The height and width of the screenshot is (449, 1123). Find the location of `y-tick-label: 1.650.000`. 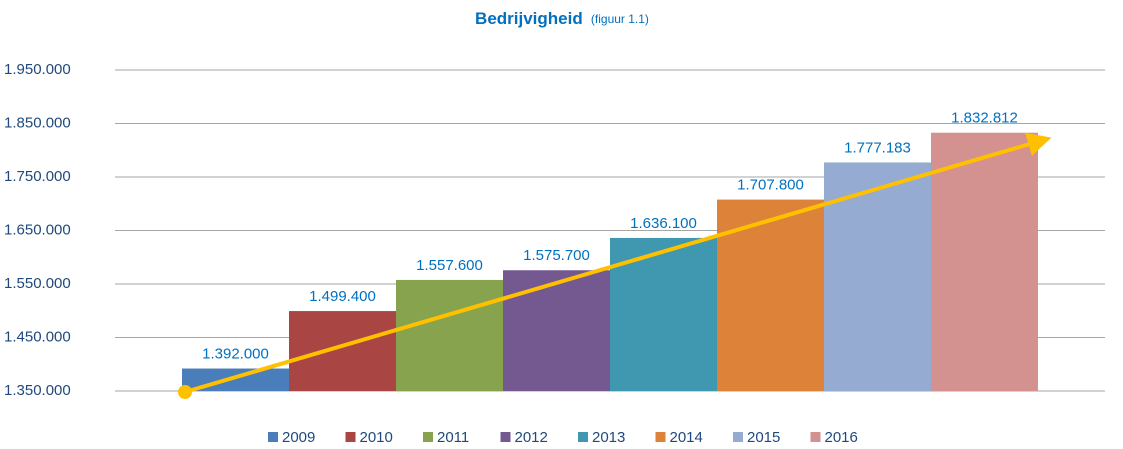

y-tick-label: 1.650.000 is located at coordinates (37, 229).